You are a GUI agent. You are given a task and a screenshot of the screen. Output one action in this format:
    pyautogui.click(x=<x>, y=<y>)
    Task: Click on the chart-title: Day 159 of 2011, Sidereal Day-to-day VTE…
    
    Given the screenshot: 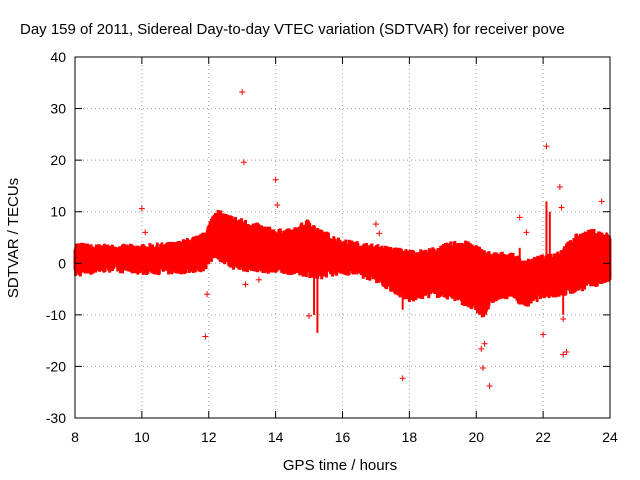 What is the action you would take?
    pyautogui.click(x=292, y=29)
    